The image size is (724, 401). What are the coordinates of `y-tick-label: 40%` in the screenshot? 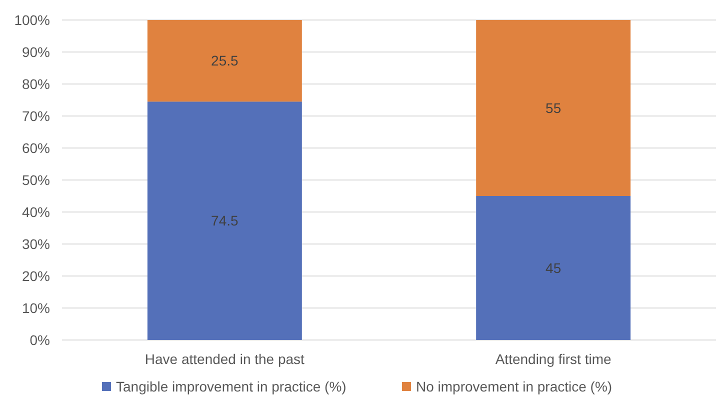 It's located at (36, 212).